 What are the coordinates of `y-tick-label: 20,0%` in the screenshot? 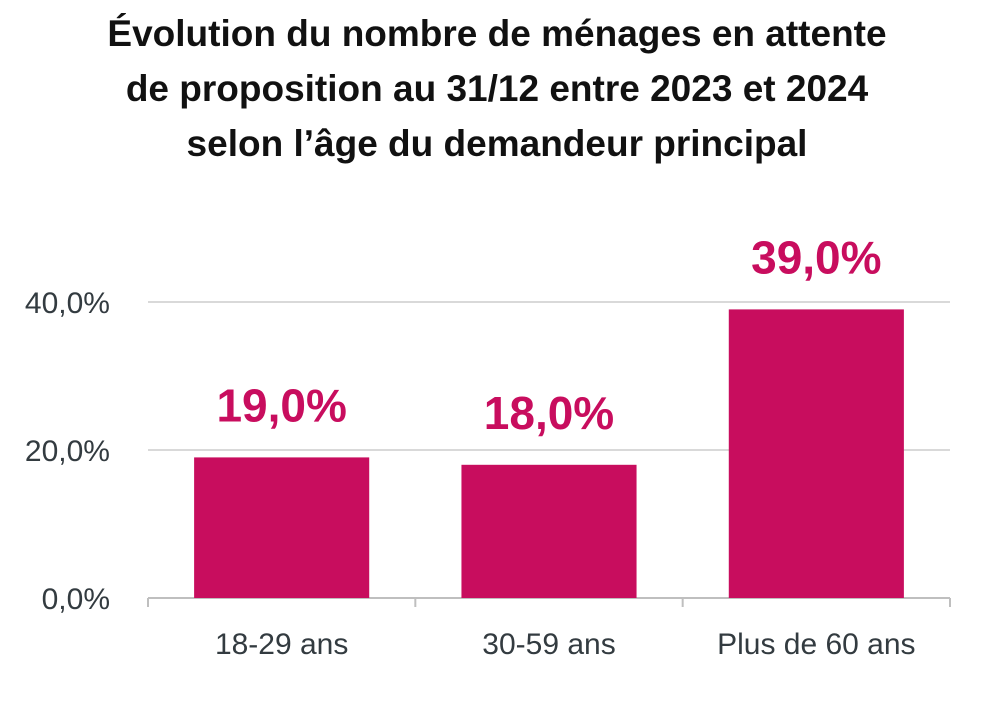 It's located at (67, 451).